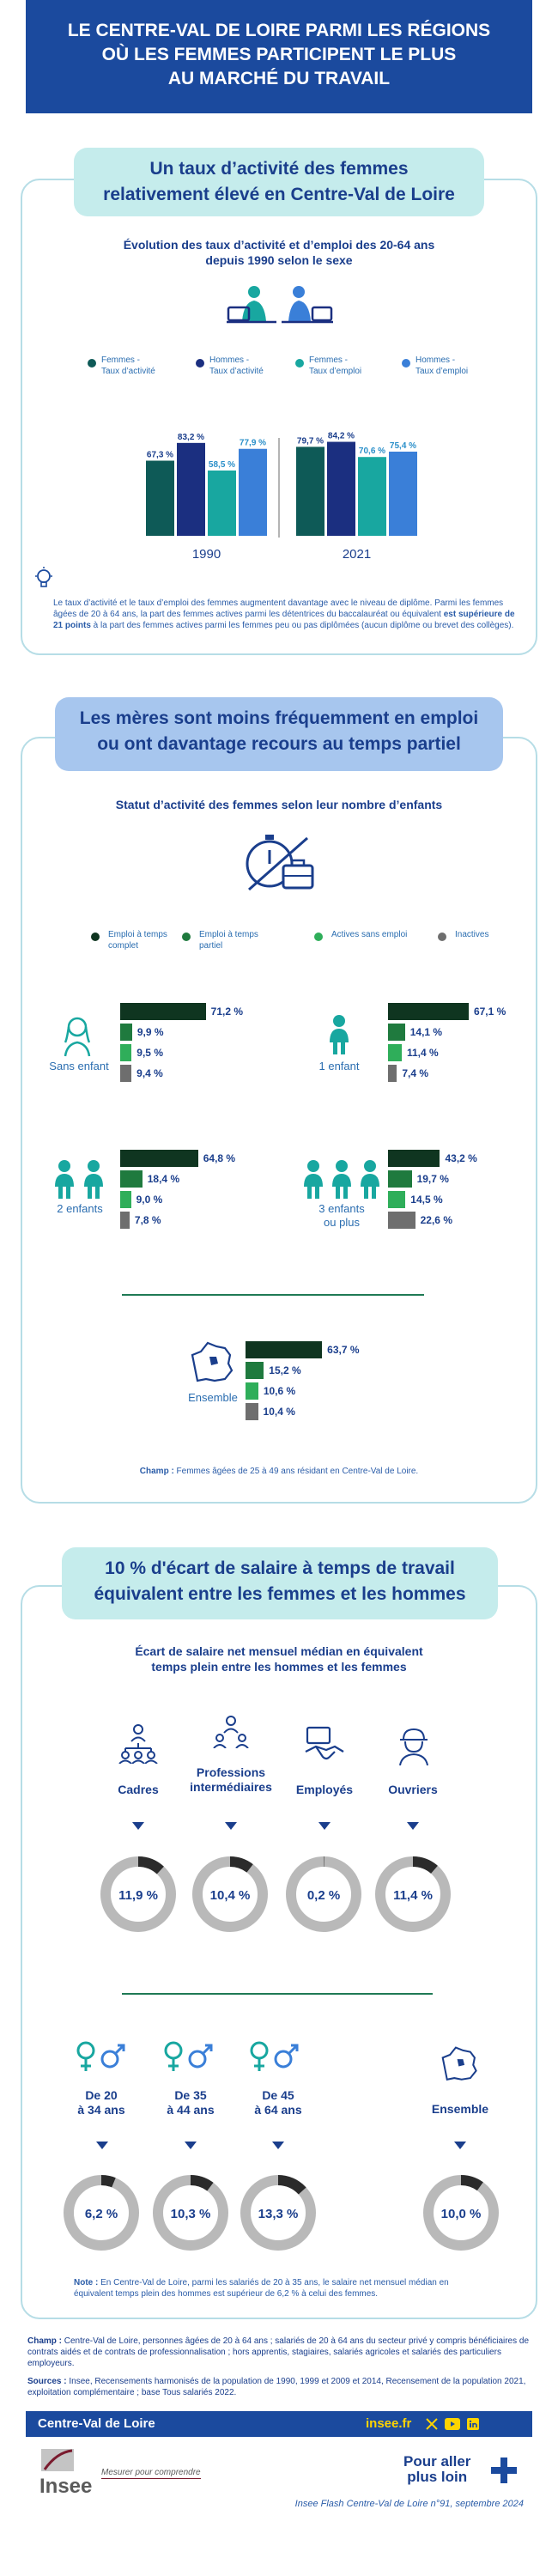 The image size is (558, 2576). I want to click on legend-dot-inactives, so click(442, 937).